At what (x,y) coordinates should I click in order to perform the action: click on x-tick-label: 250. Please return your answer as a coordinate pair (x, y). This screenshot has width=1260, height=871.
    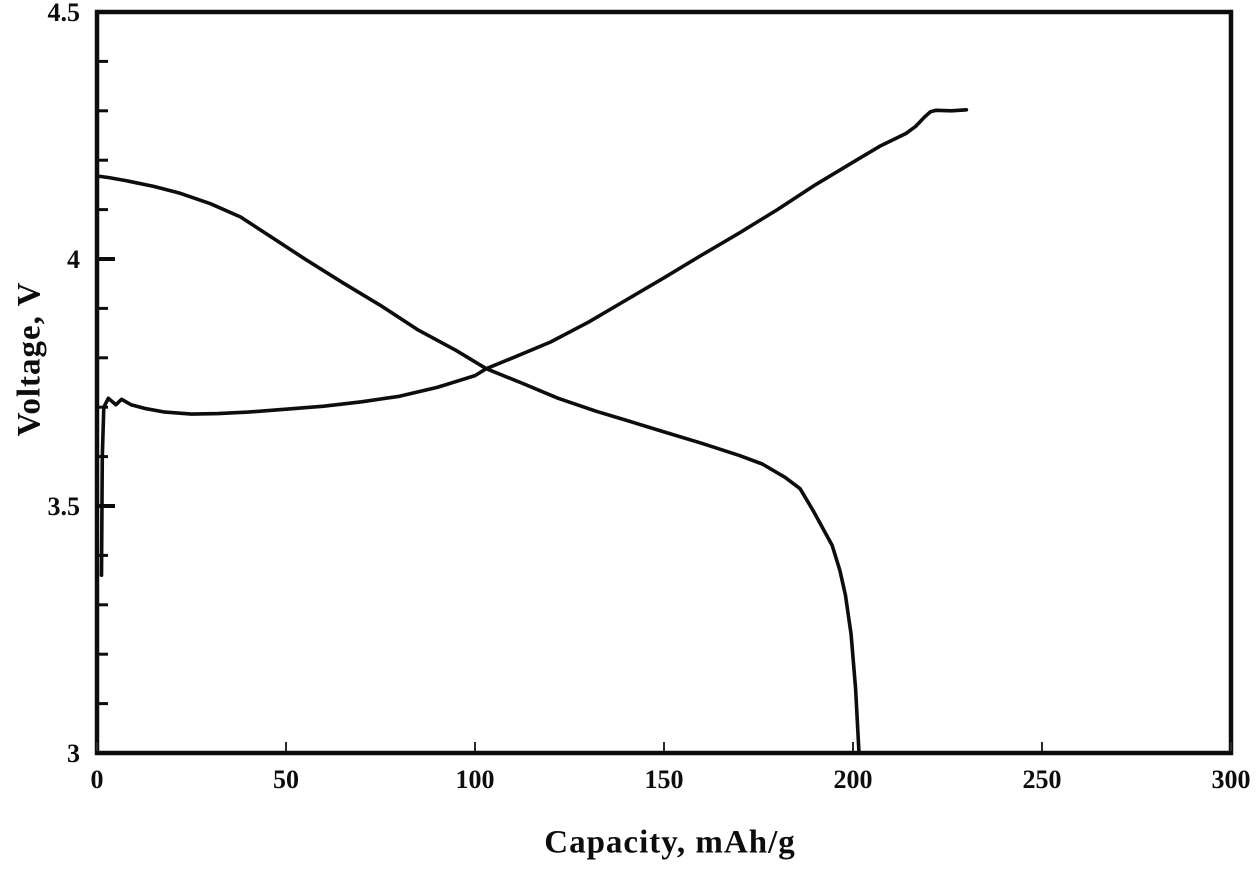
    Looking at the image, I should click on (1042, 779).